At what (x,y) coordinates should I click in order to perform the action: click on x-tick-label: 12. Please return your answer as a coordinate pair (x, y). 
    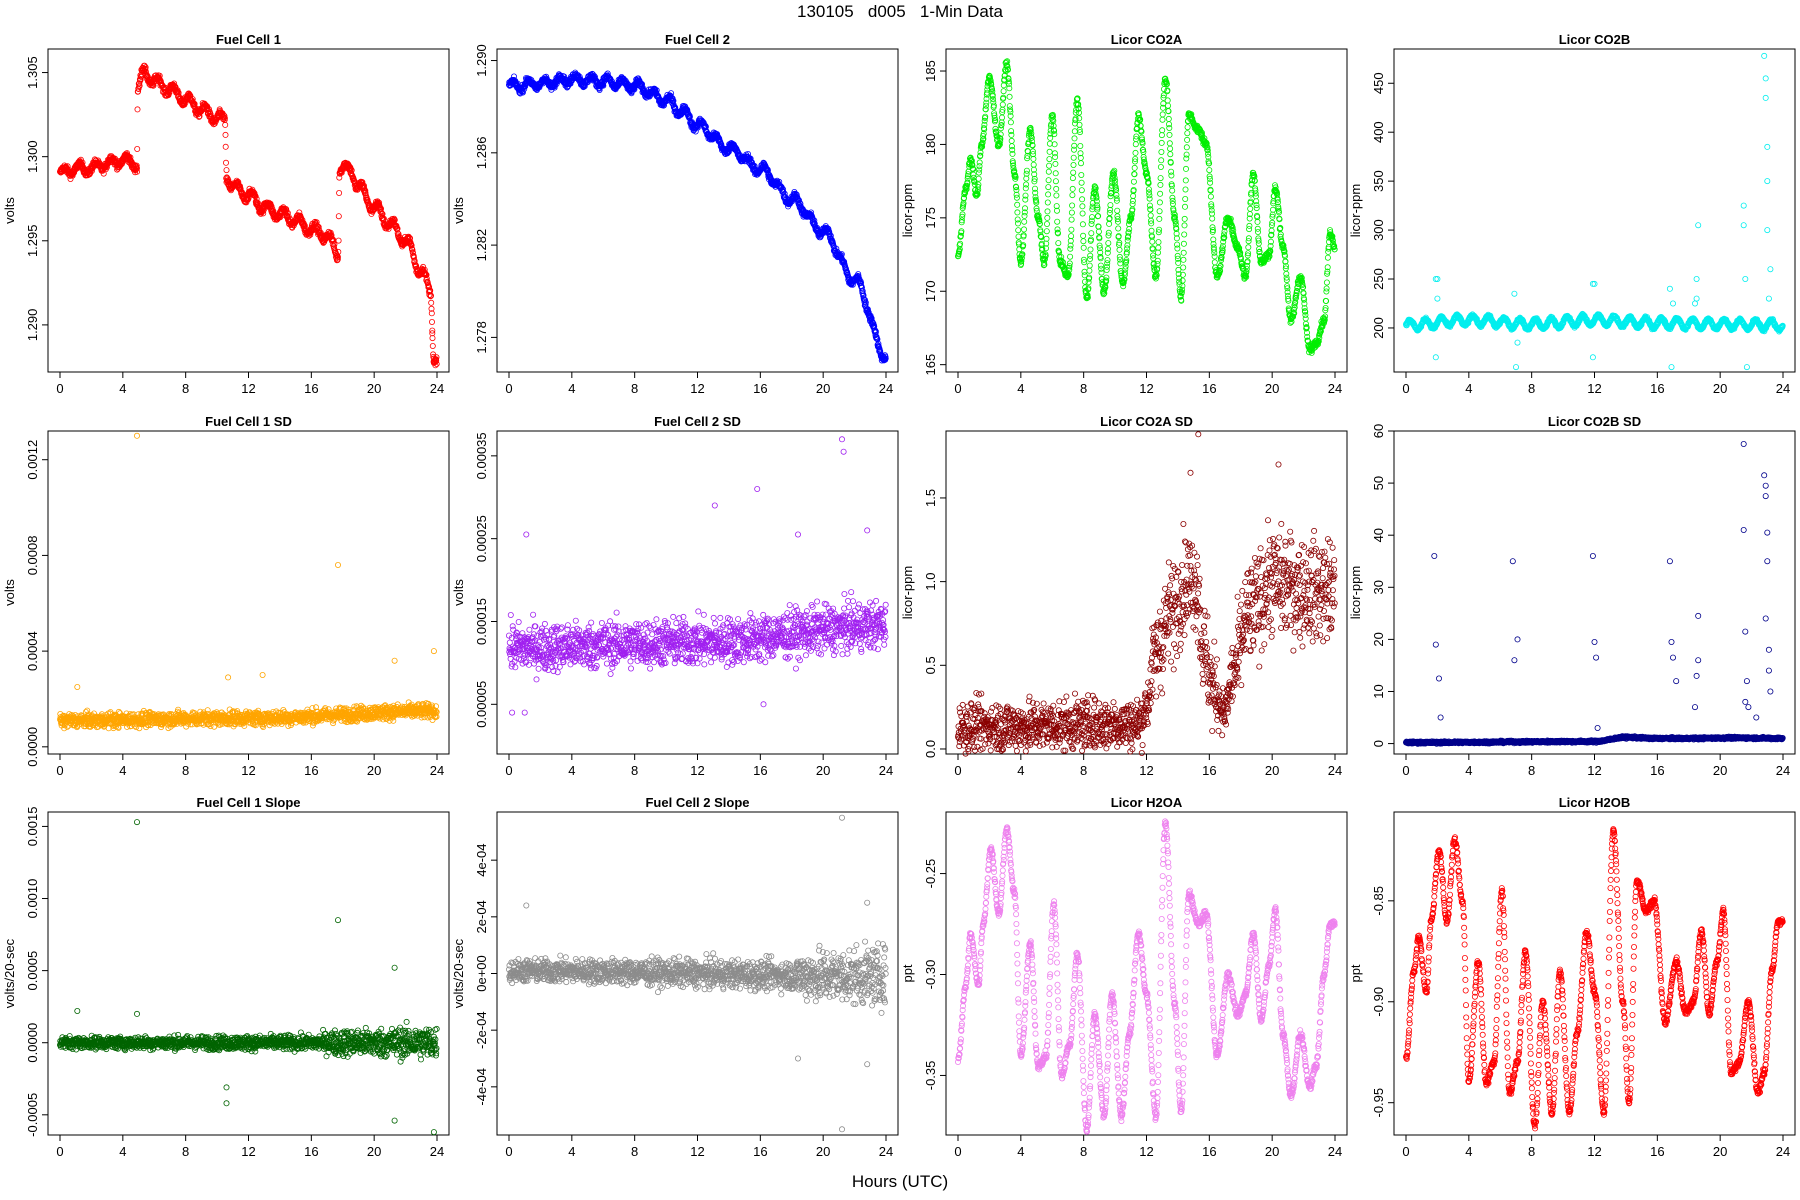
    Looking at the image, I should click on (248, 388).